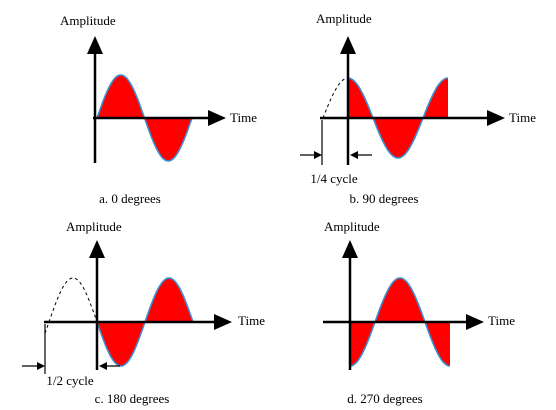  Describe the element at coordinates (70, 380) in the screenshot. I see `cycle-label: 1/2 cycle` at that location.